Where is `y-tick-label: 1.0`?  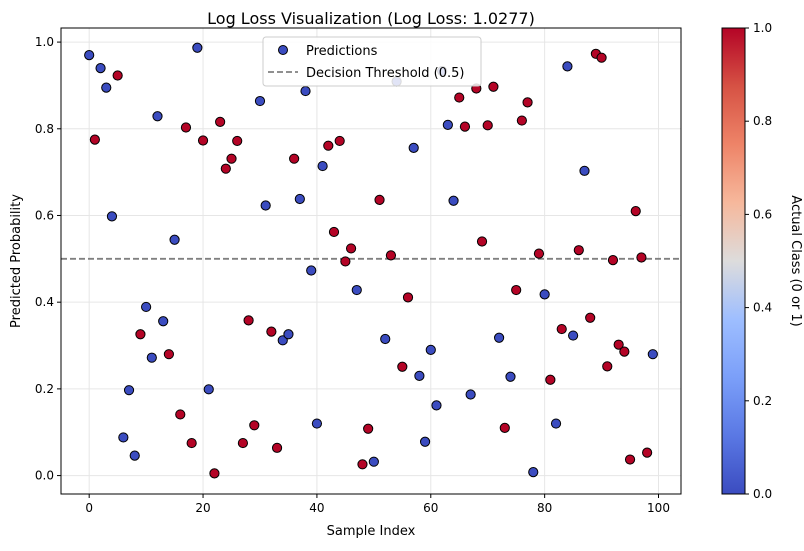
y-tick-label: 1.0 is located at coordinates (44, 42).